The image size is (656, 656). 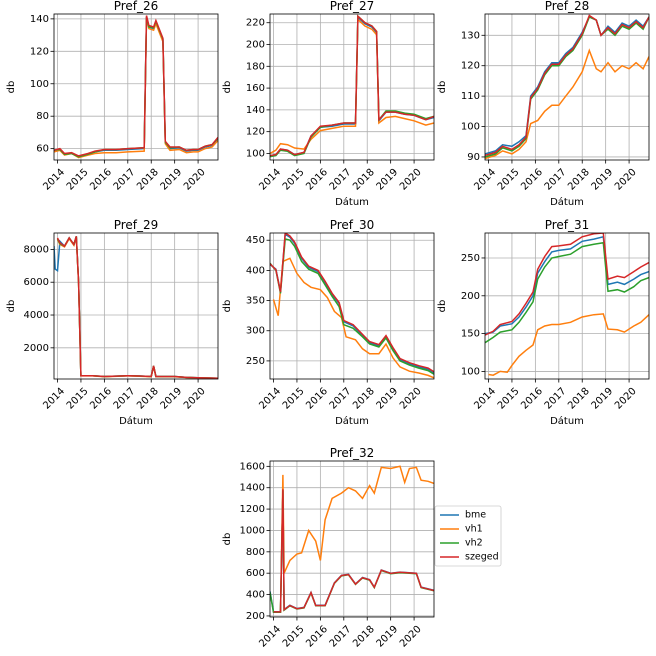 What do you see at coordinates (474, 543) in the screenshot?
I see `legend-label-vh2: vh2` at bounding box center [474, 543].